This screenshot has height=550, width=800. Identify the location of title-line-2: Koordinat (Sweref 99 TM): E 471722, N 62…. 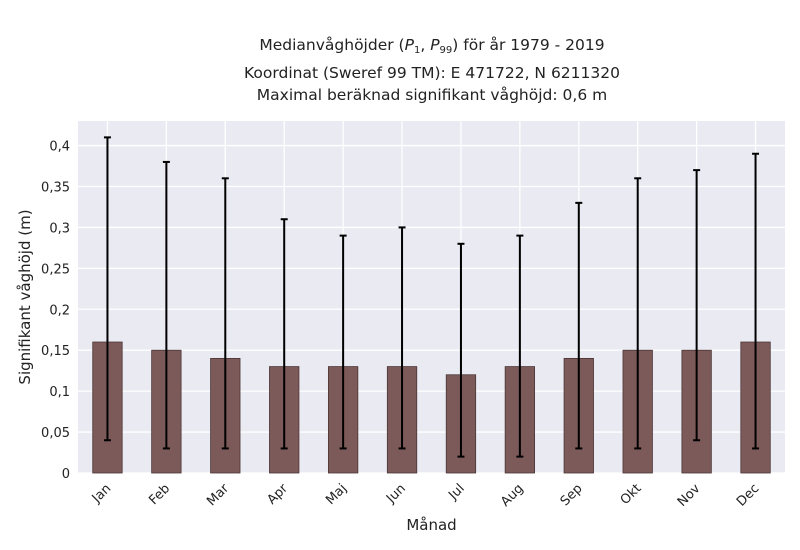
(432, 73).